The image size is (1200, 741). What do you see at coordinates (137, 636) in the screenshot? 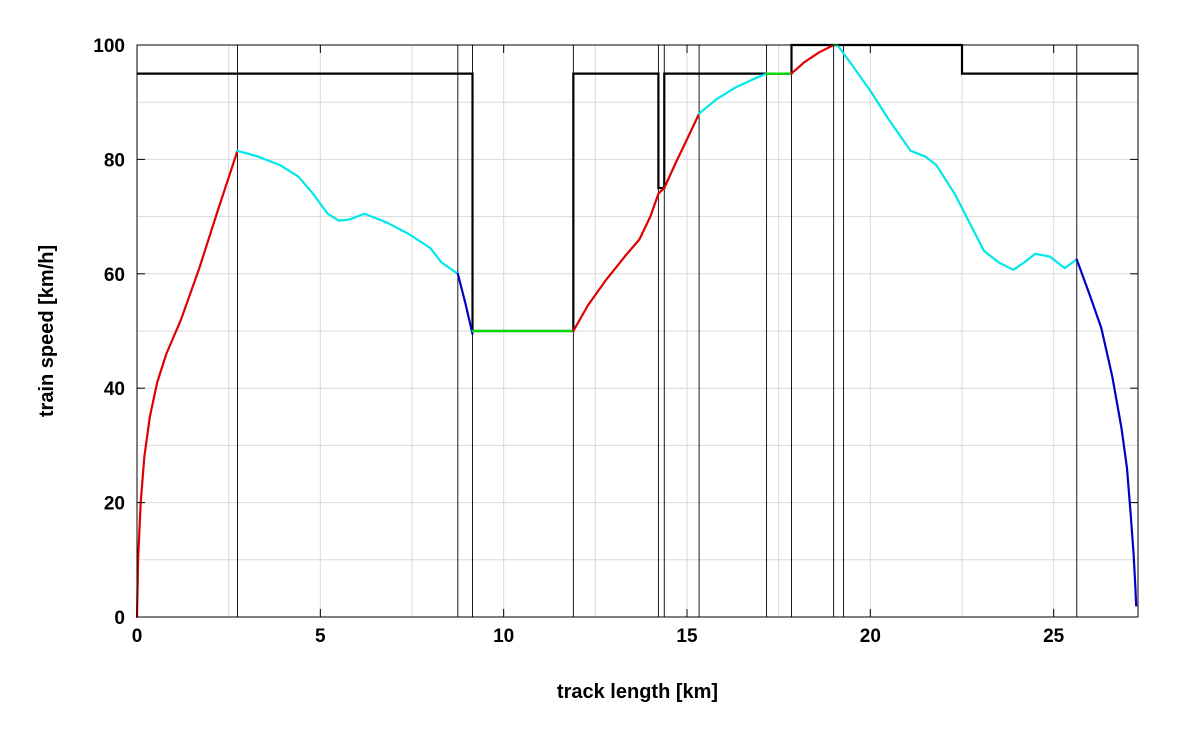
I see `x-tick-label: 0` at bounding box center [137, 636].